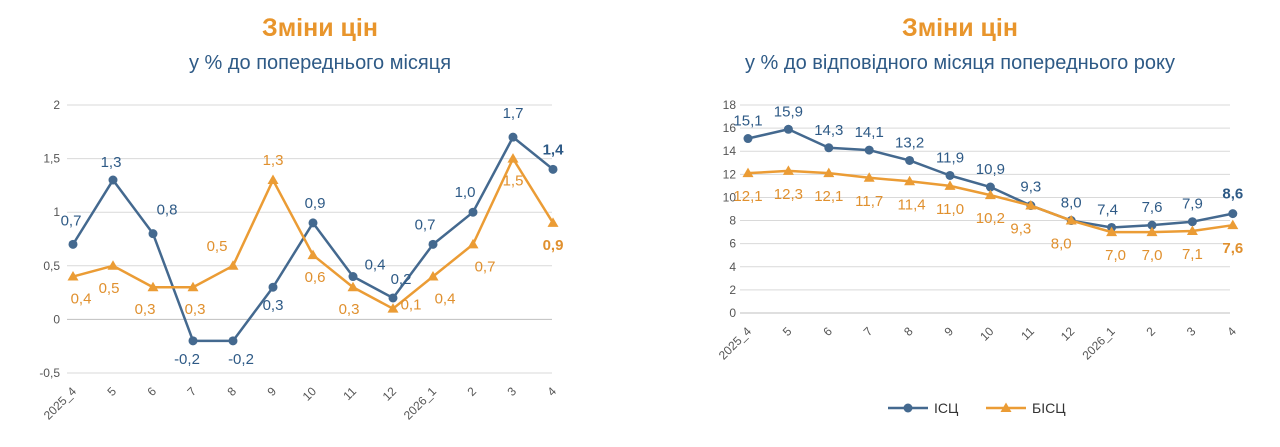 This screenshot has height=447, width=1280. Describe the element at coordinates (51, 266) in the screenshot. I see `y-tick-label: 0,5` at that location.